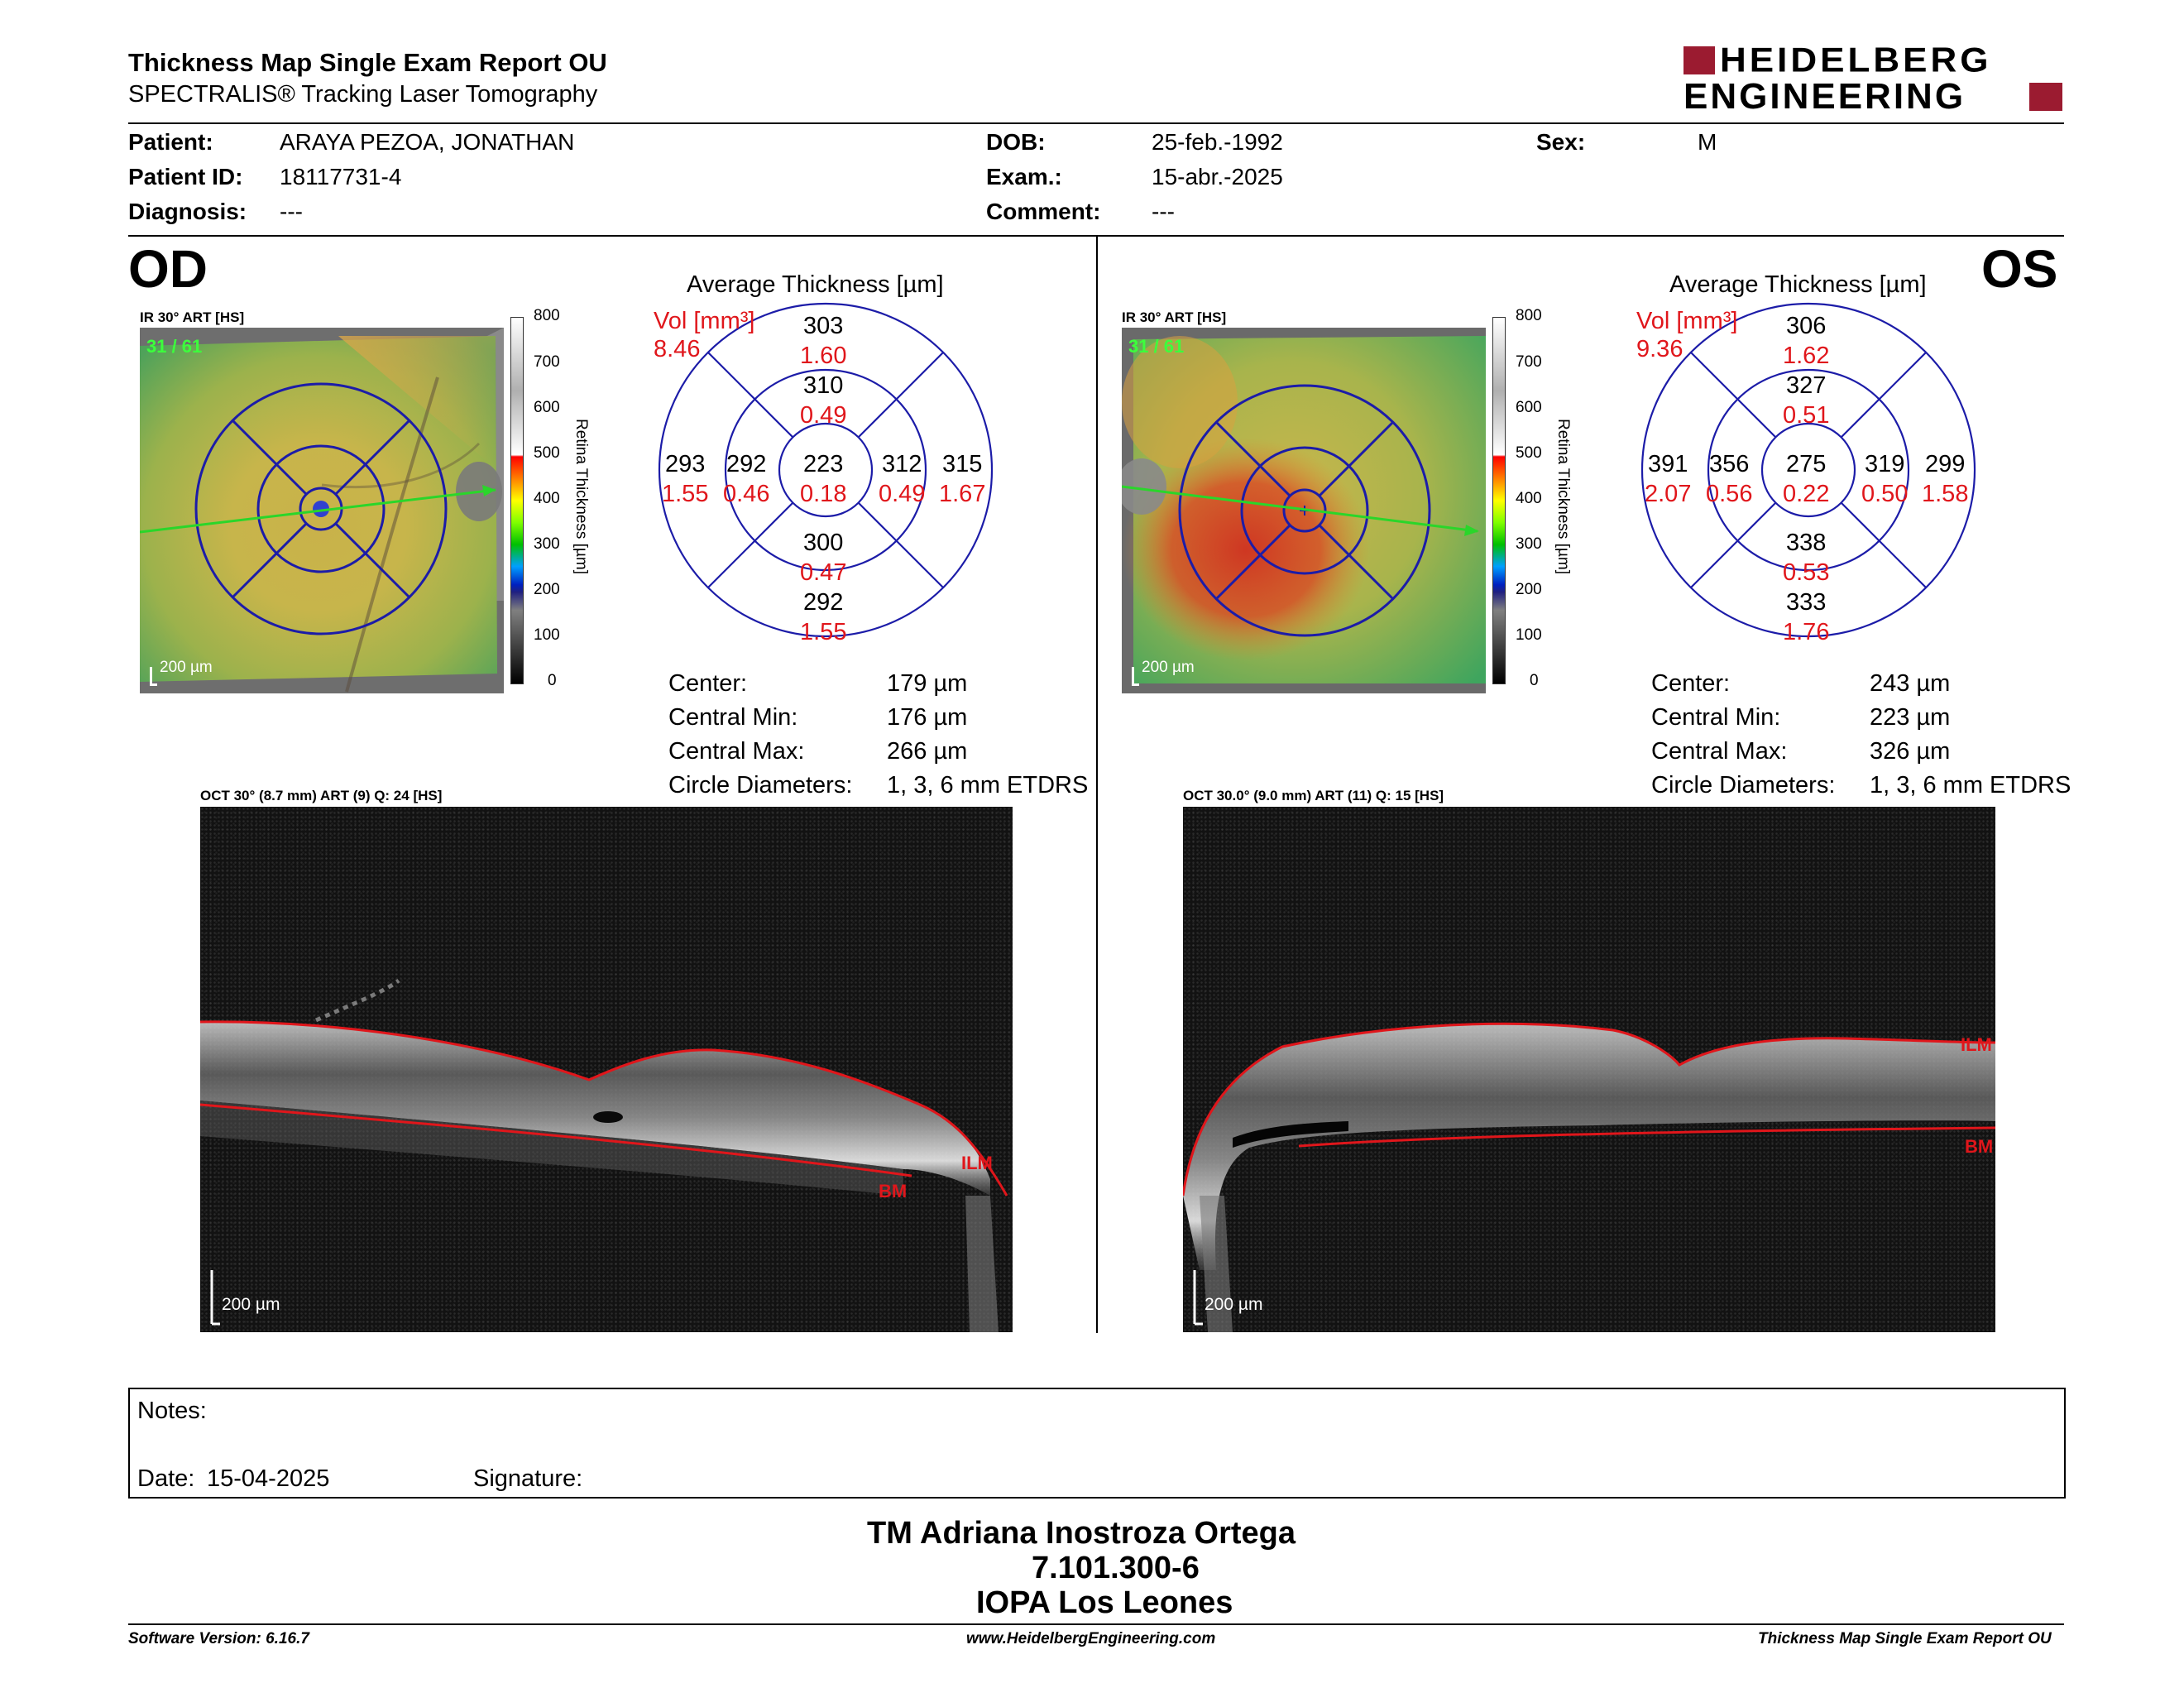 This screenshot has height=1688, width=2184. What do you see at coordinates (1499, 500) in the screenshot?
I see `os-colorbar` at bounding box center [1499, 500].